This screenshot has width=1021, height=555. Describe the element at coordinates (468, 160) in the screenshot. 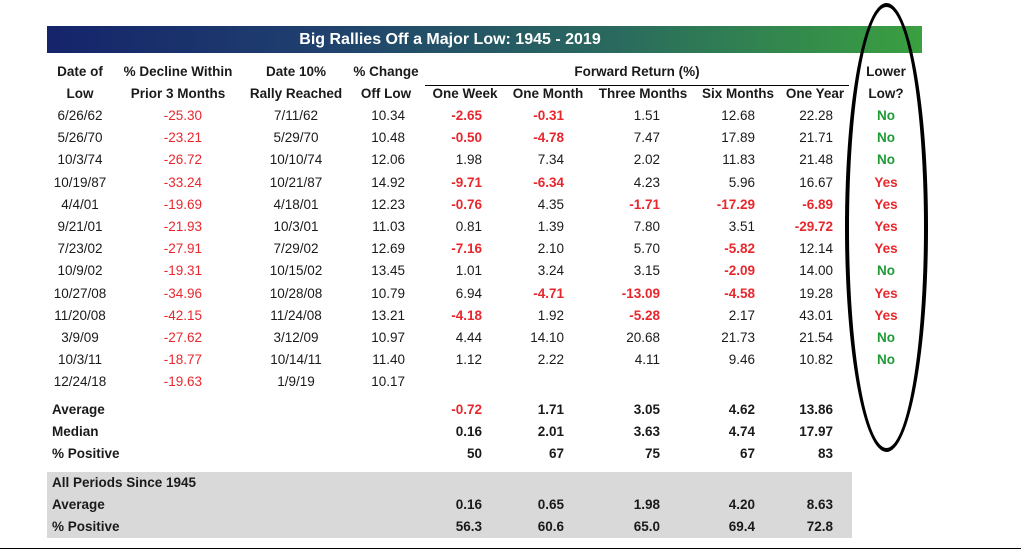

I see `cell-return-w1: 1.98` at that location.